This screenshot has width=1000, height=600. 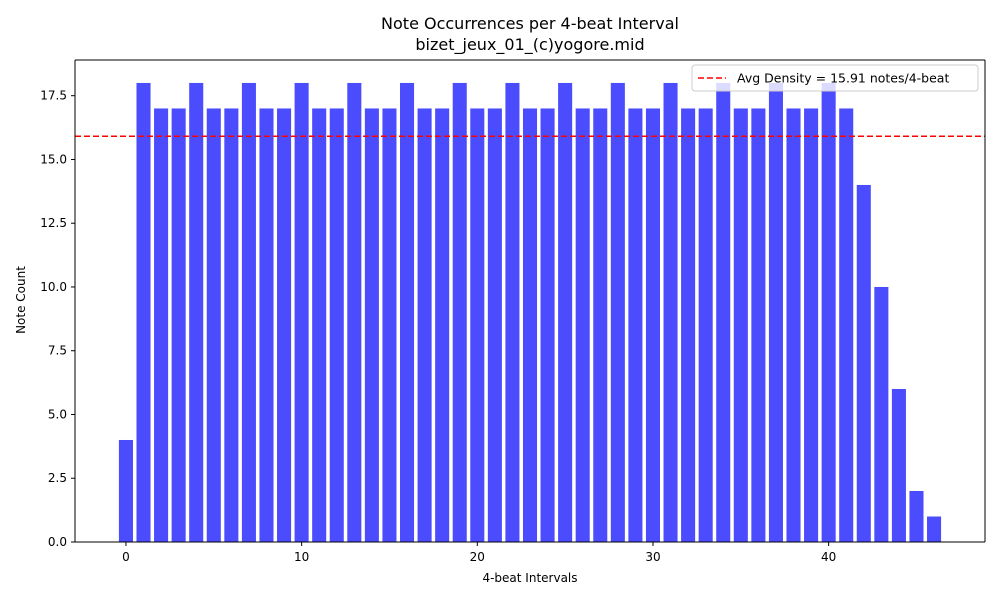 I want to click on legend: Avg Density = 15.91 notes/4-beat, so click(x=835, y=78).